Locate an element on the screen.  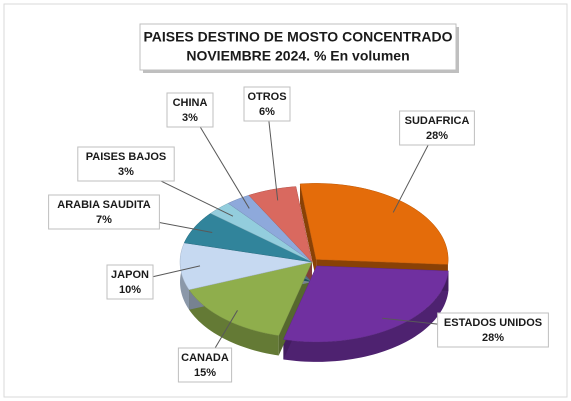
title-box is located at coordinates (298, 47).